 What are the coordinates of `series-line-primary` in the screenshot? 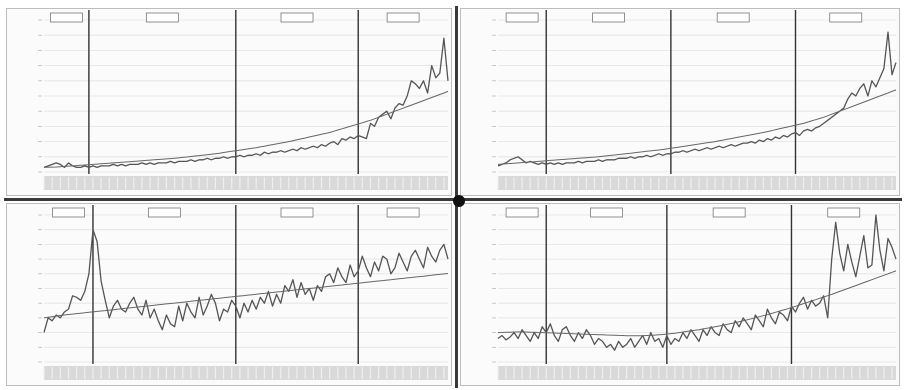 It's located at (246, 281).